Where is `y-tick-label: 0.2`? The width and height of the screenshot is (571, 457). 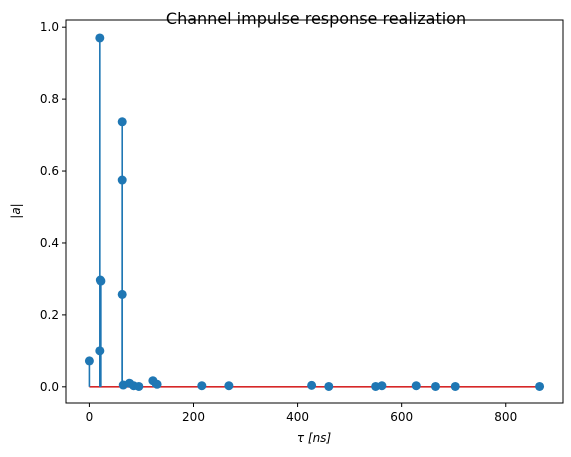
y-tick-label: 0.2 is located at coordinates (49, 315).